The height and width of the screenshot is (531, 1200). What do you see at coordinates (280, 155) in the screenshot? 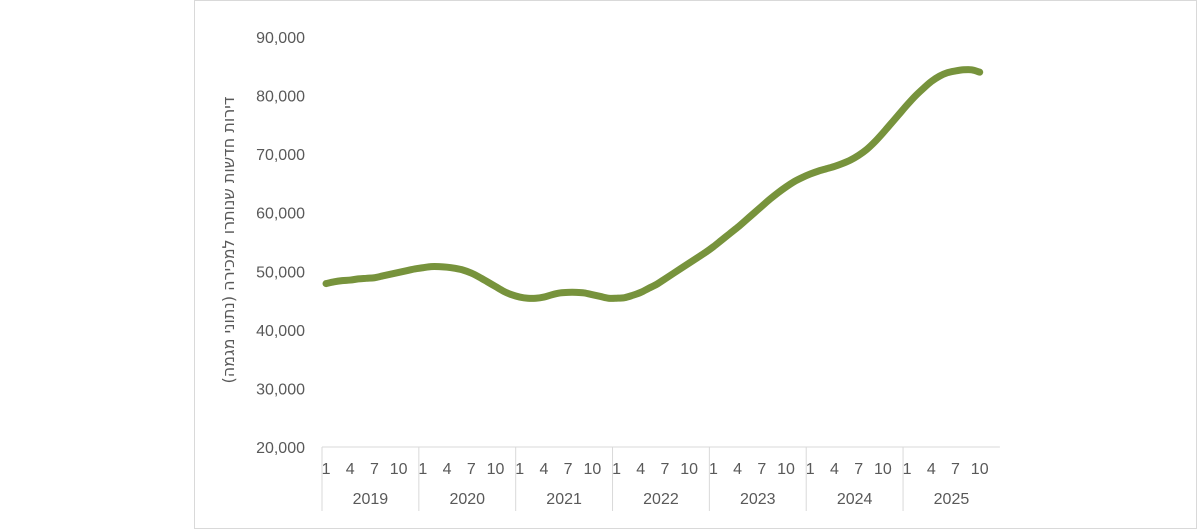
I see `y-tick-label: 70,000` at bounding box center [280, 155].